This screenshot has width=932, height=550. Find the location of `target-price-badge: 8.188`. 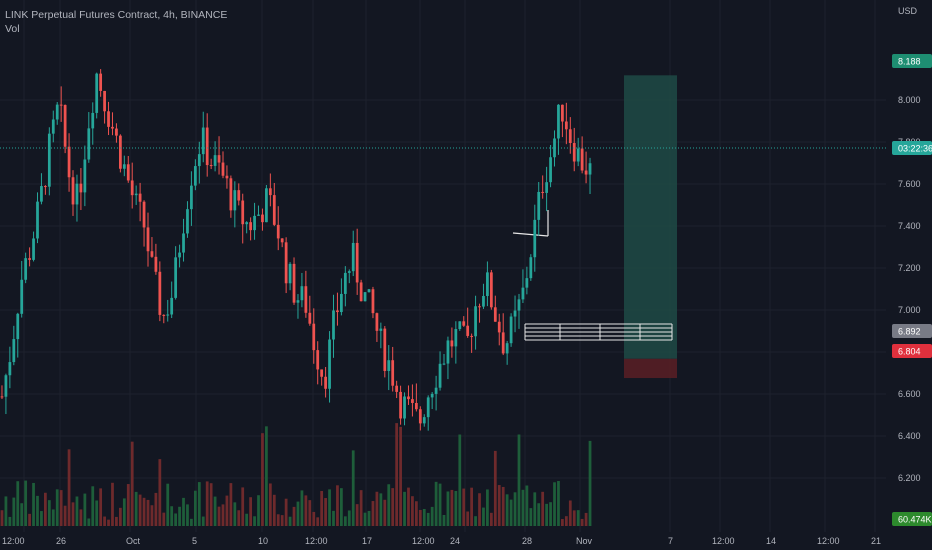

target-price-badge: 8.188 is located at coordinates (909, 62).